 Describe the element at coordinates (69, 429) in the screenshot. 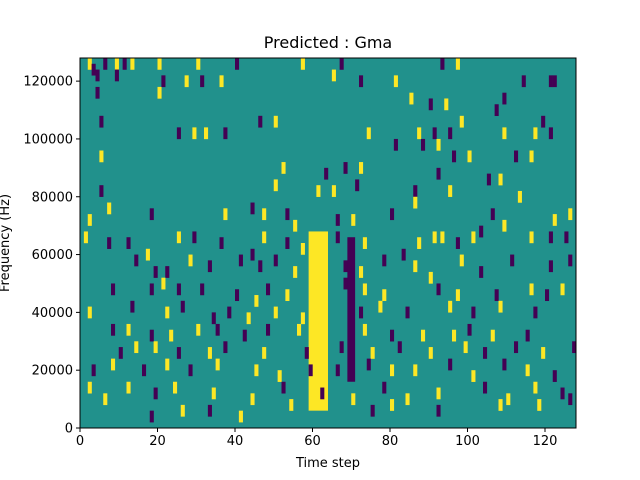

I see `y-tick-label: 0` at that location.